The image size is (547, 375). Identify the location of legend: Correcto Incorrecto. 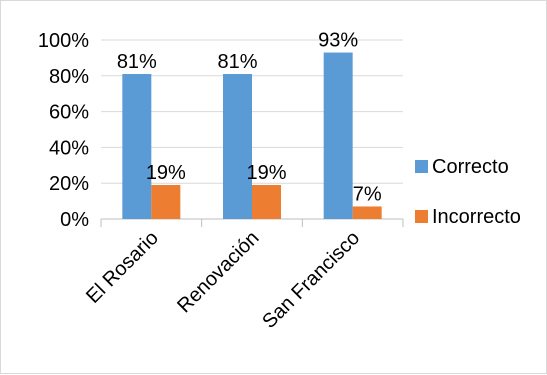
(468, 192).